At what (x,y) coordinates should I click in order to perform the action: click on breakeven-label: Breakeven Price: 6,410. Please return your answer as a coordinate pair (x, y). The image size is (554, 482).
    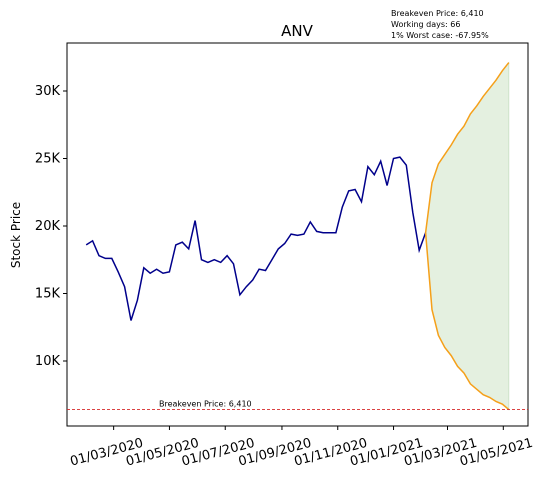
    Looking at the image, I should click on (205, 403).